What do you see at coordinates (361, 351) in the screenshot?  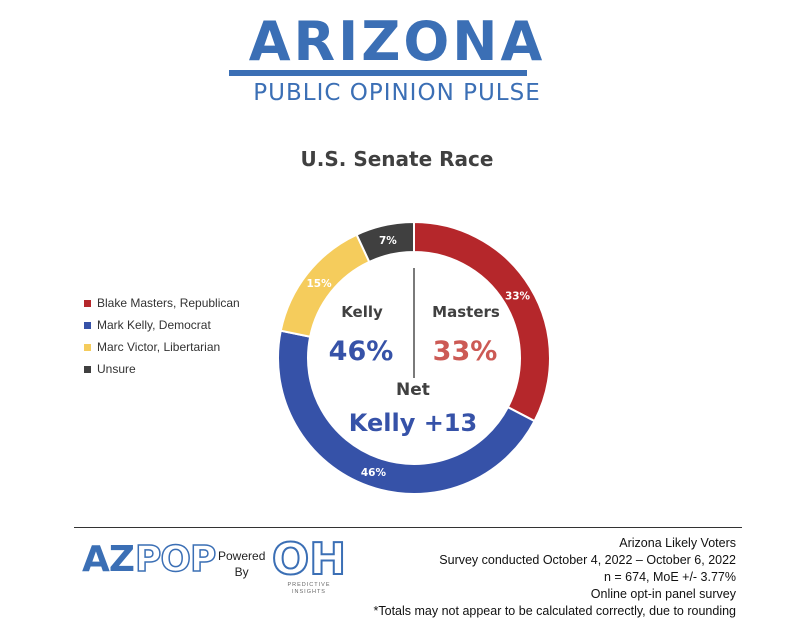 I see `center-left-value: 46%` at bounding box center [361, 351].